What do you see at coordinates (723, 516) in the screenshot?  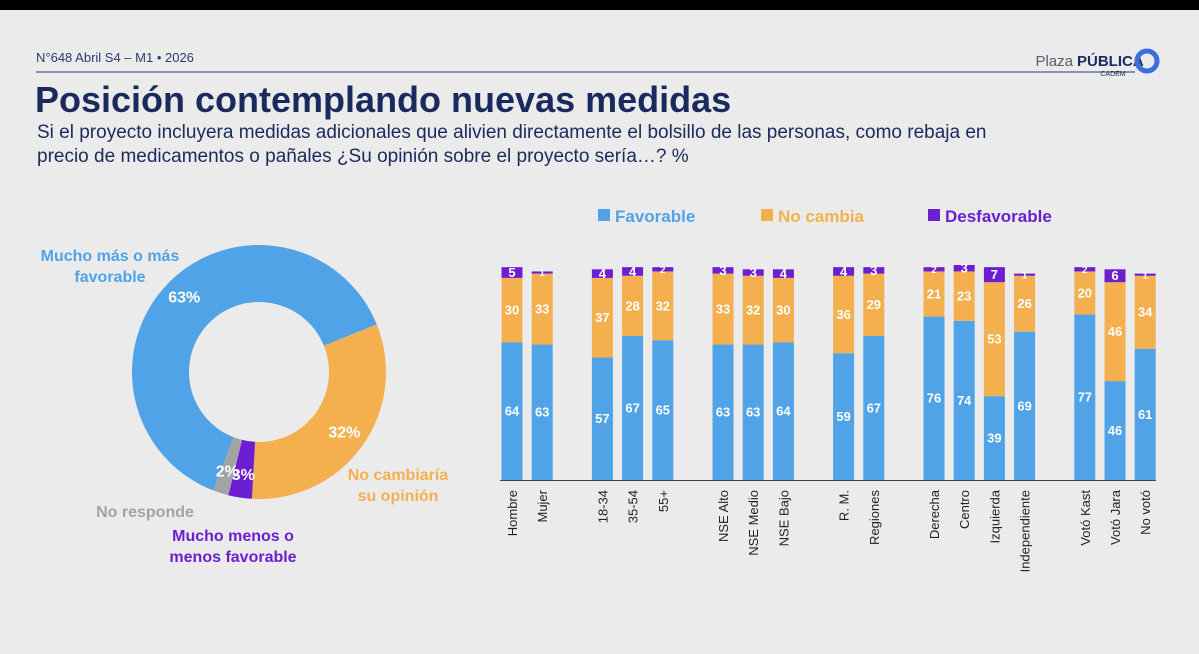 I see `x-tick-label: NSE Alto` at bounding box center [723, 516].